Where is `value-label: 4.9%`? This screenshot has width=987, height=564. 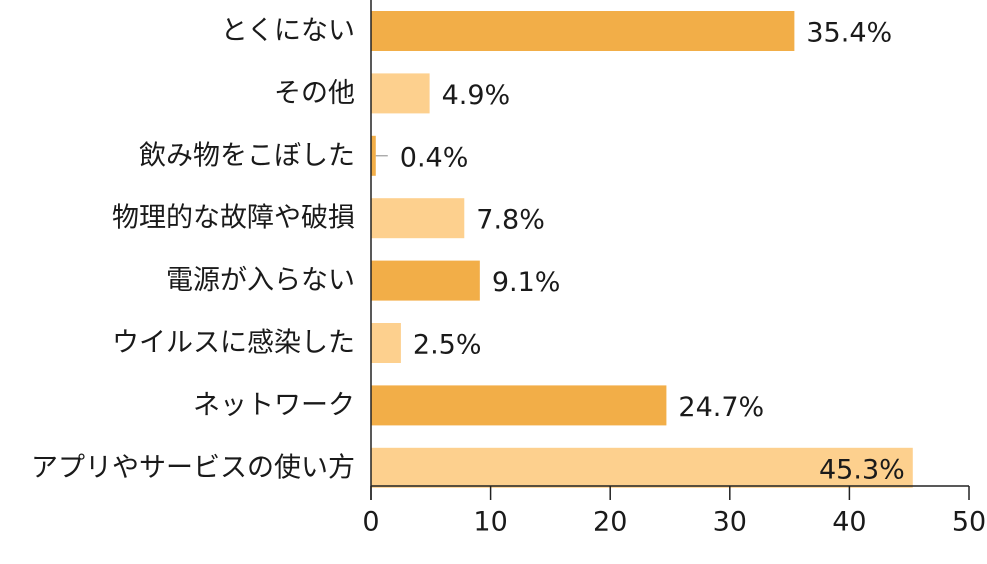
value-label: 4.9% is located at coordinates (476, 95).